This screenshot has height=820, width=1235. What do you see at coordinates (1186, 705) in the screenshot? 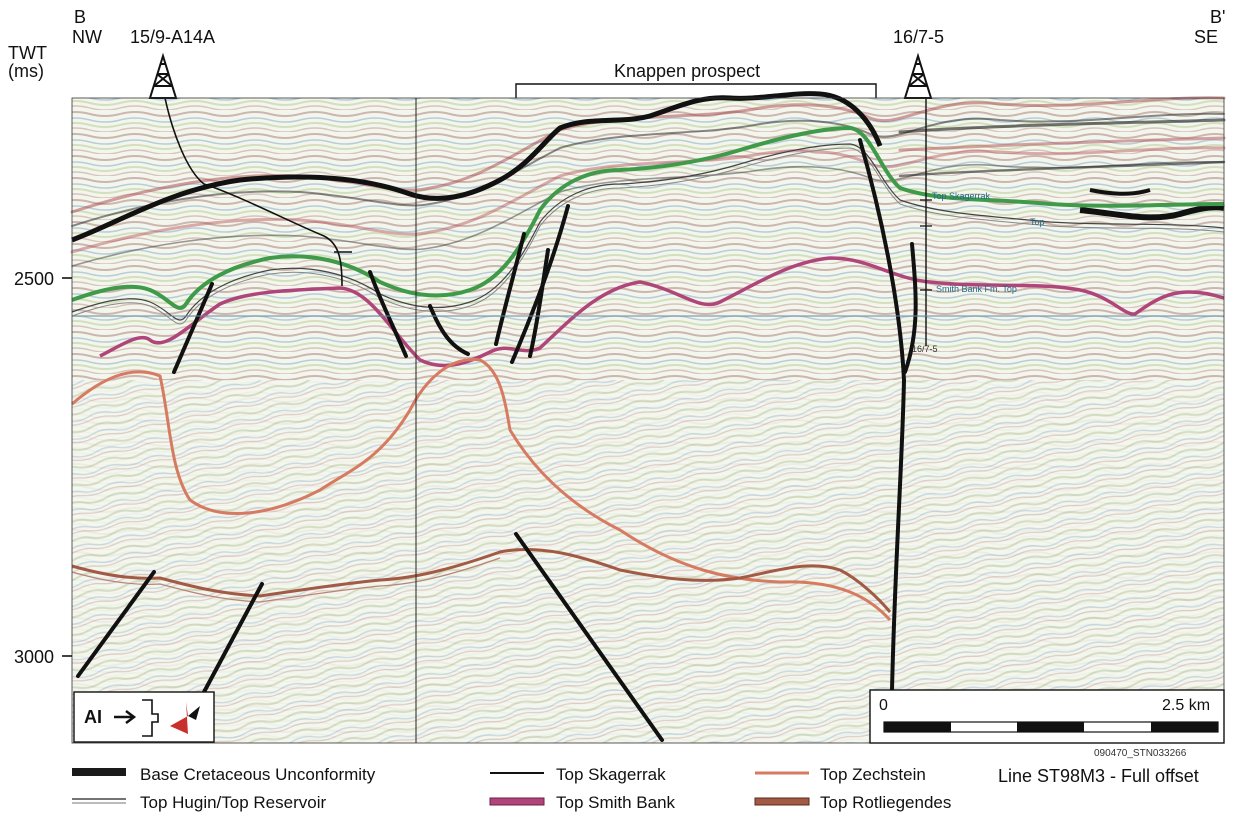
I see `scale-bar-end-label: 2.5 km` at bounding box center [1186, 705].